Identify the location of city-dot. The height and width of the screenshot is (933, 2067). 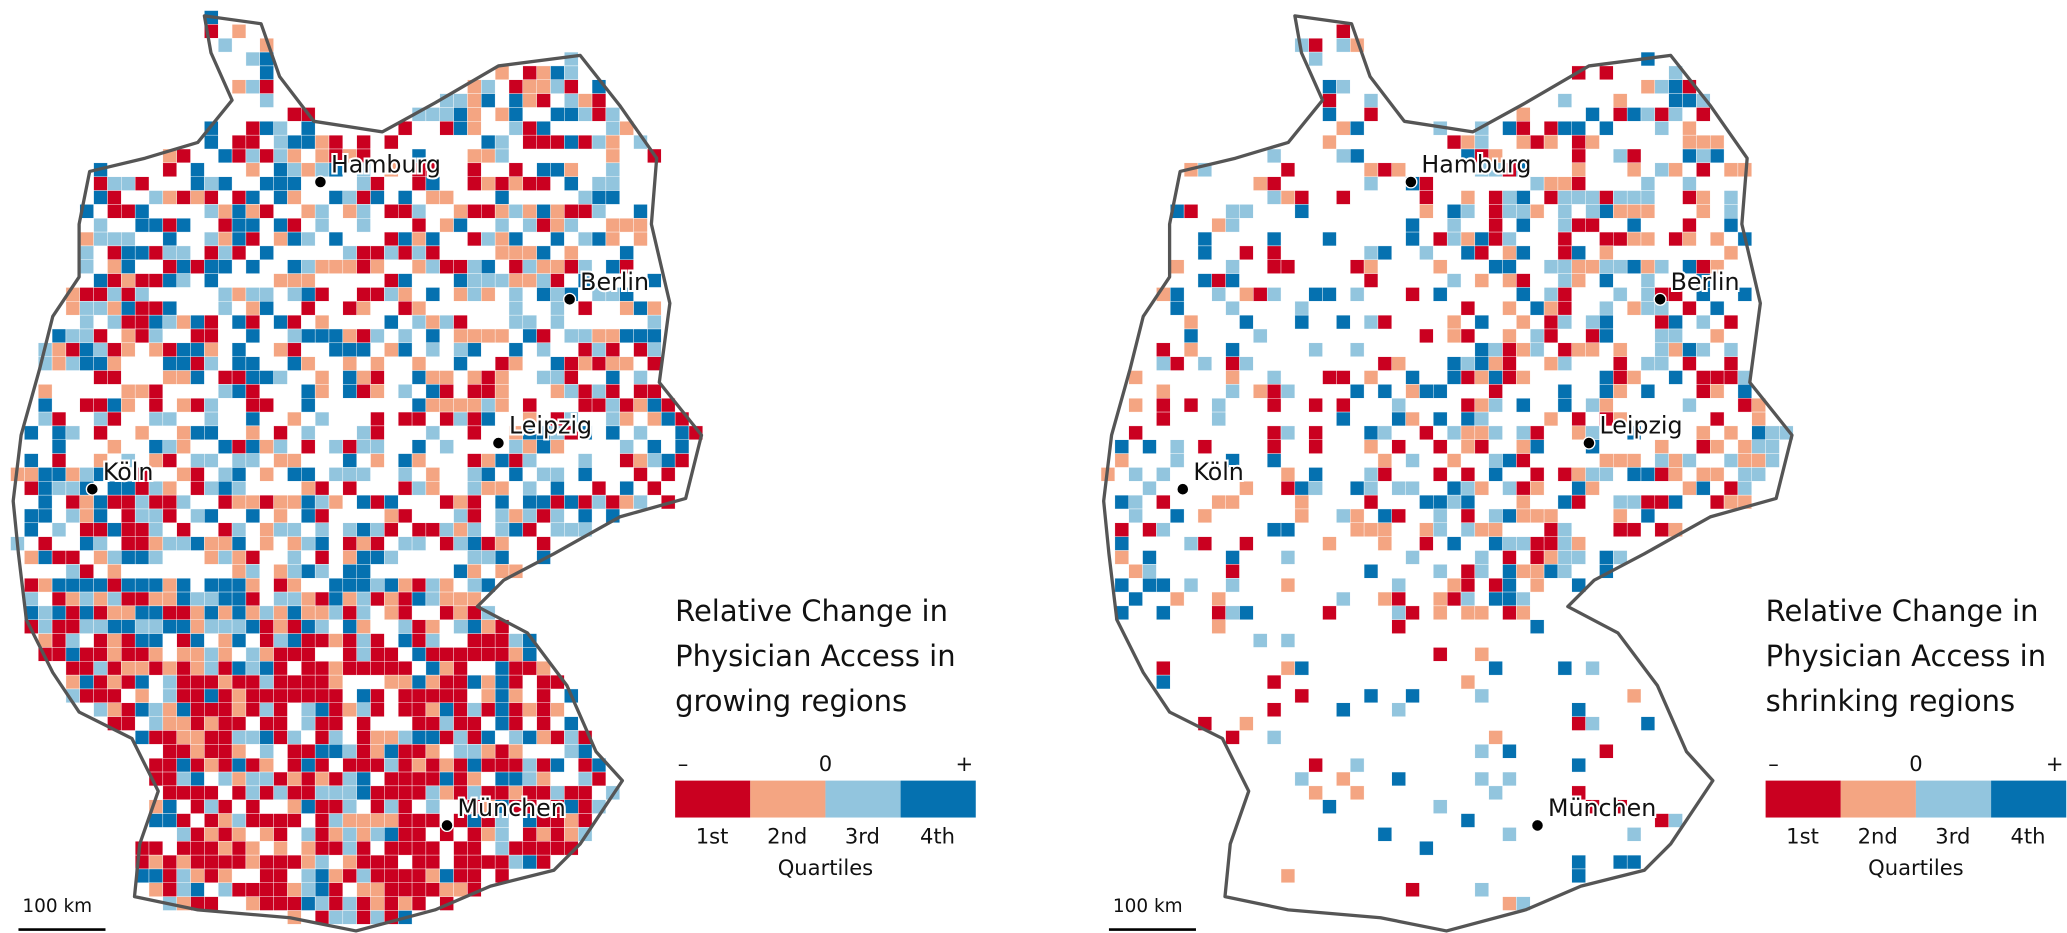
(92, 489).